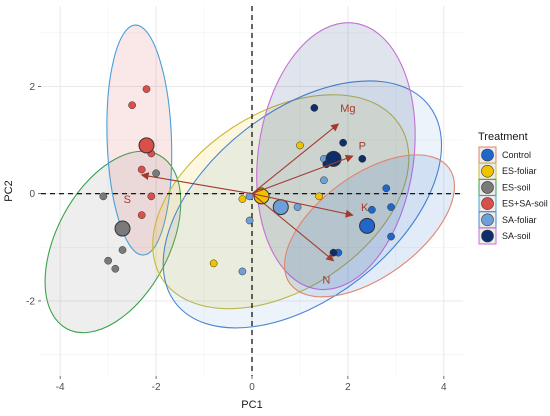  What do you see at coordinates (156, 387) in the screenshot?
I see `x-tick-label: -2` at bounding box center [156, 387].